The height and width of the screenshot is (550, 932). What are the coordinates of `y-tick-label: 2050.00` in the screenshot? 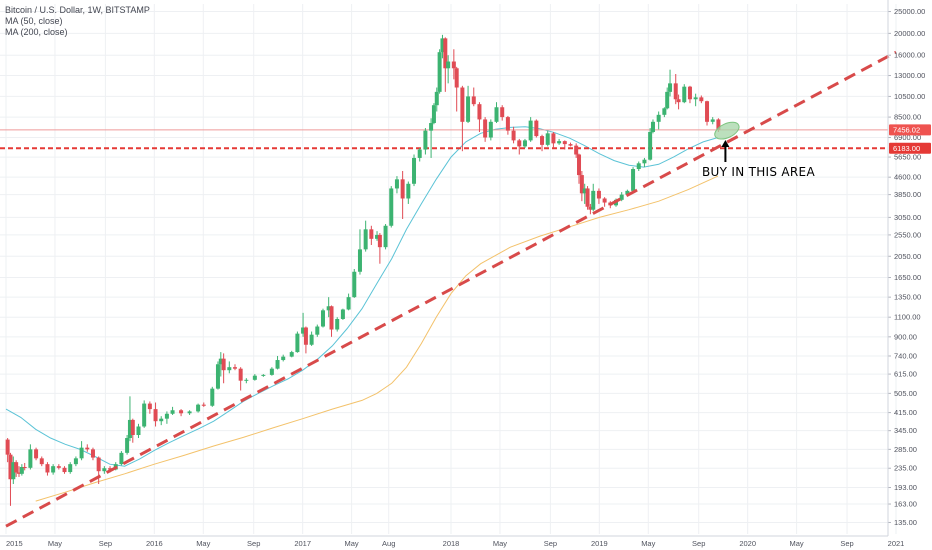 It's located at (907, 256).